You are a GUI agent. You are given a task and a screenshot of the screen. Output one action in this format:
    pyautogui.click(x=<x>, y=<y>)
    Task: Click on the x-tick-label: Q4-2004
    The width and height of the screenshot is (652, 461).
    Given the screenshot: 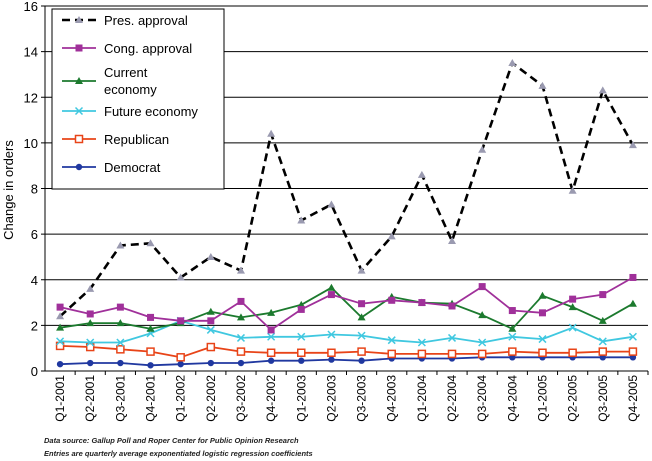 What is the action you would take?
    pyautogui.click(x=512, y=398)
    